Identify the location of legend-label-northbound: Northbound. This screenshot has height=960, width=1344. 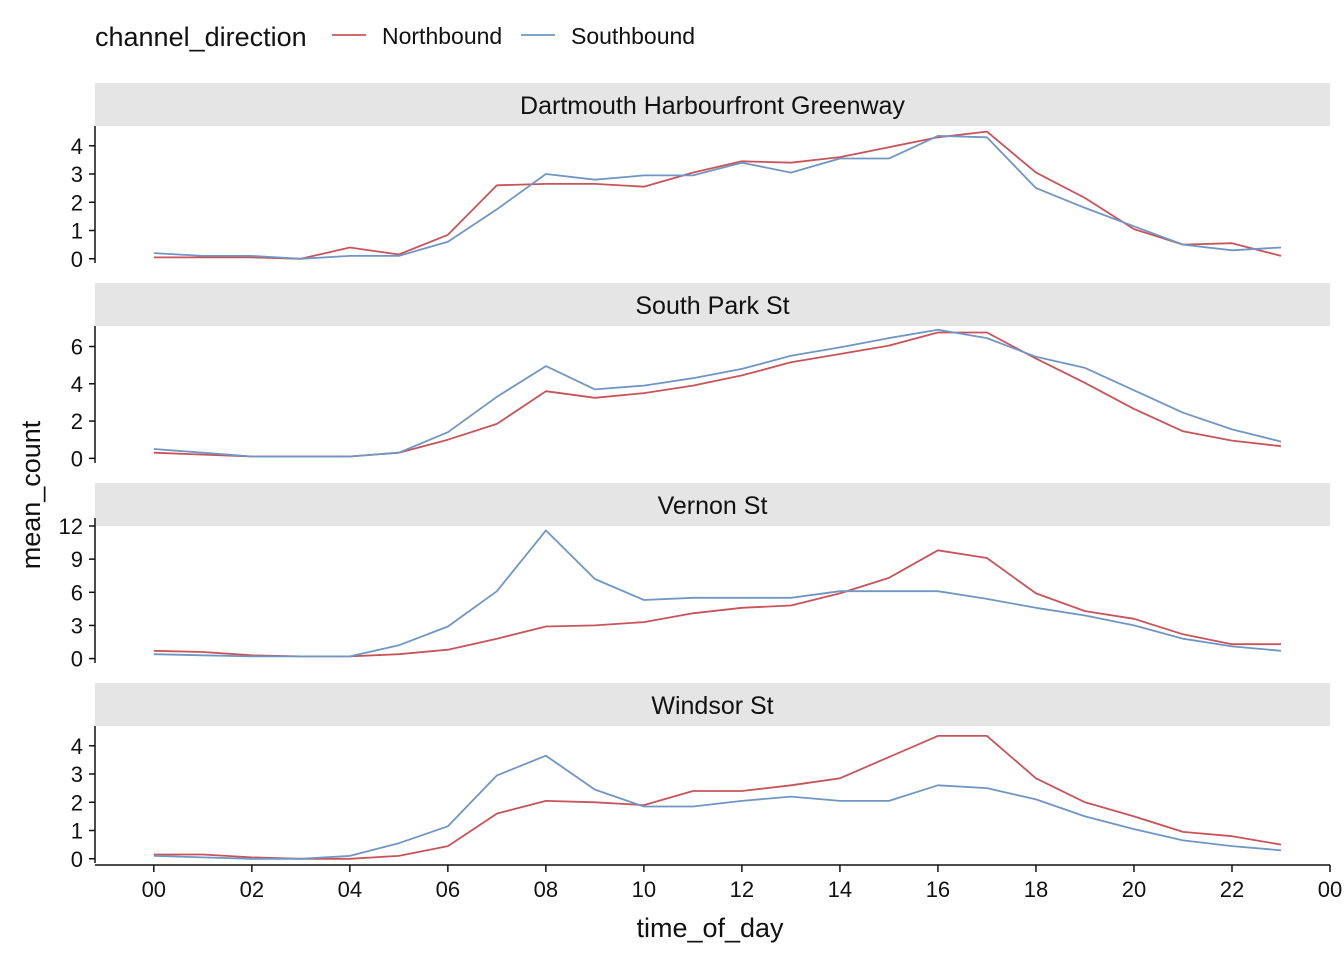
(442, 36).